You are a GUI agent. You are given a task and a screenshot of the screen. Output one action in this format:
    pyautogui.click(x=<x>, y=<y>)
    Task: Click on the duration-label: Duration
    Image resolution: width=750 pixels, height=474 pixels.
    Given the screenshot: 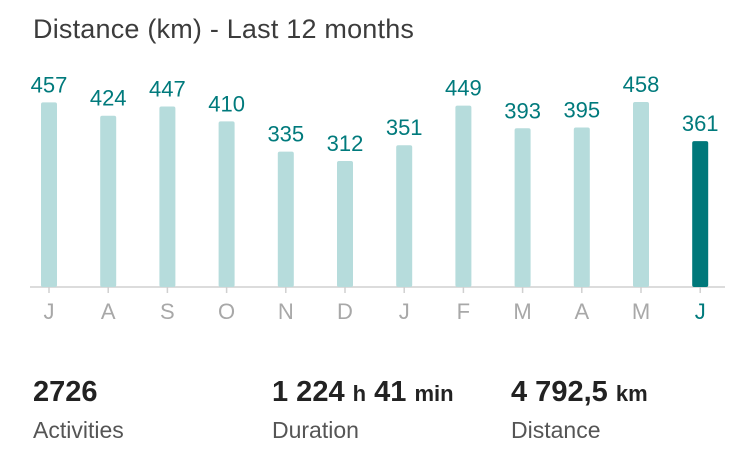 What is the action you would take?
    pyautogui.click(x=315, y=430)
    